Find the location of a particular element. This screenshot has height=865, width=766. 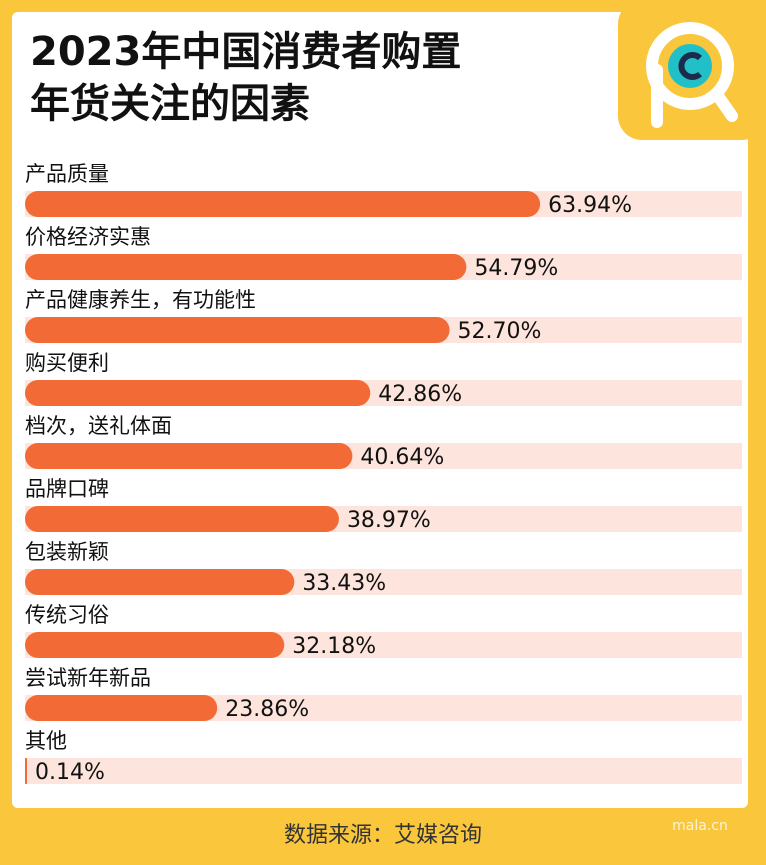

logo is located at coordinates (692, 75).